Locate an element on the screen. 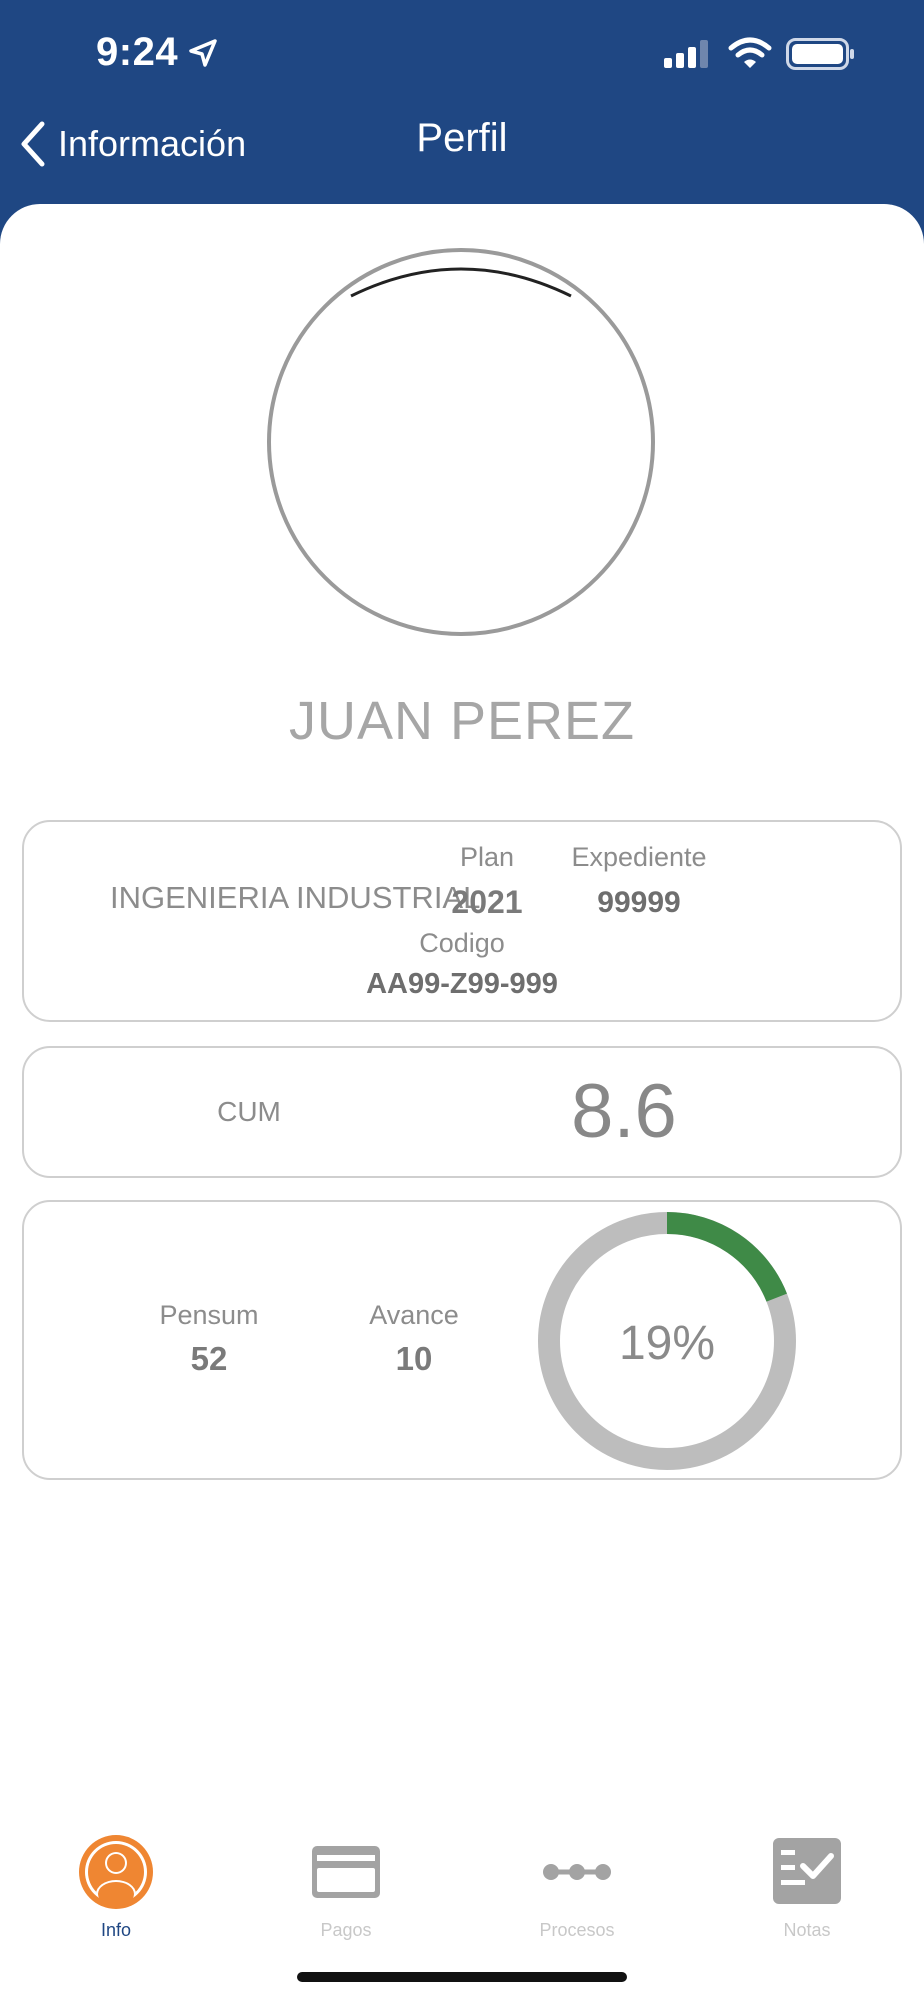 This screenshot has height=2000, width=924. tab-notas-label: Notas is located at coordinates (807, 1930).